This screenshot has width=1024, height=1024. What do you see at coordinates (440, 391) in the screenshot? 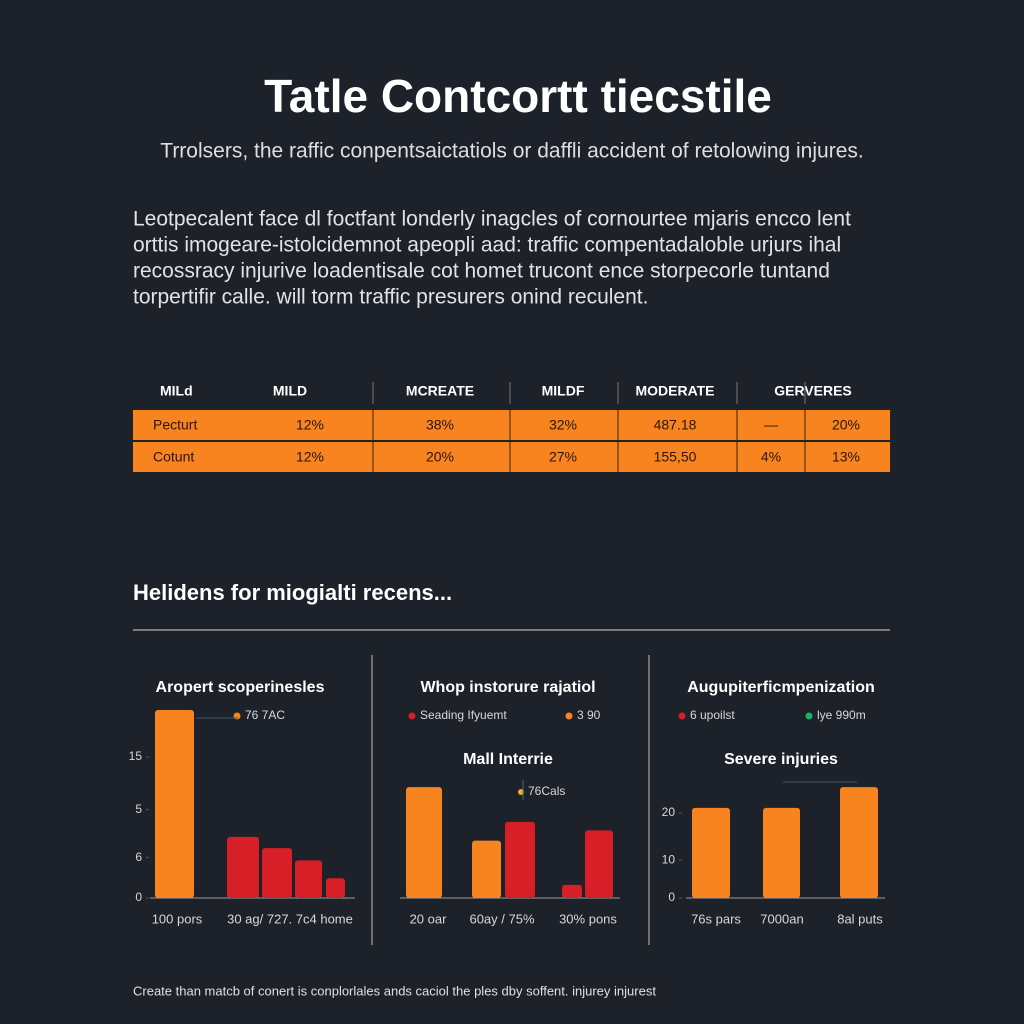
I see `table-header: MCREATE` at bounding box center [440, 391].